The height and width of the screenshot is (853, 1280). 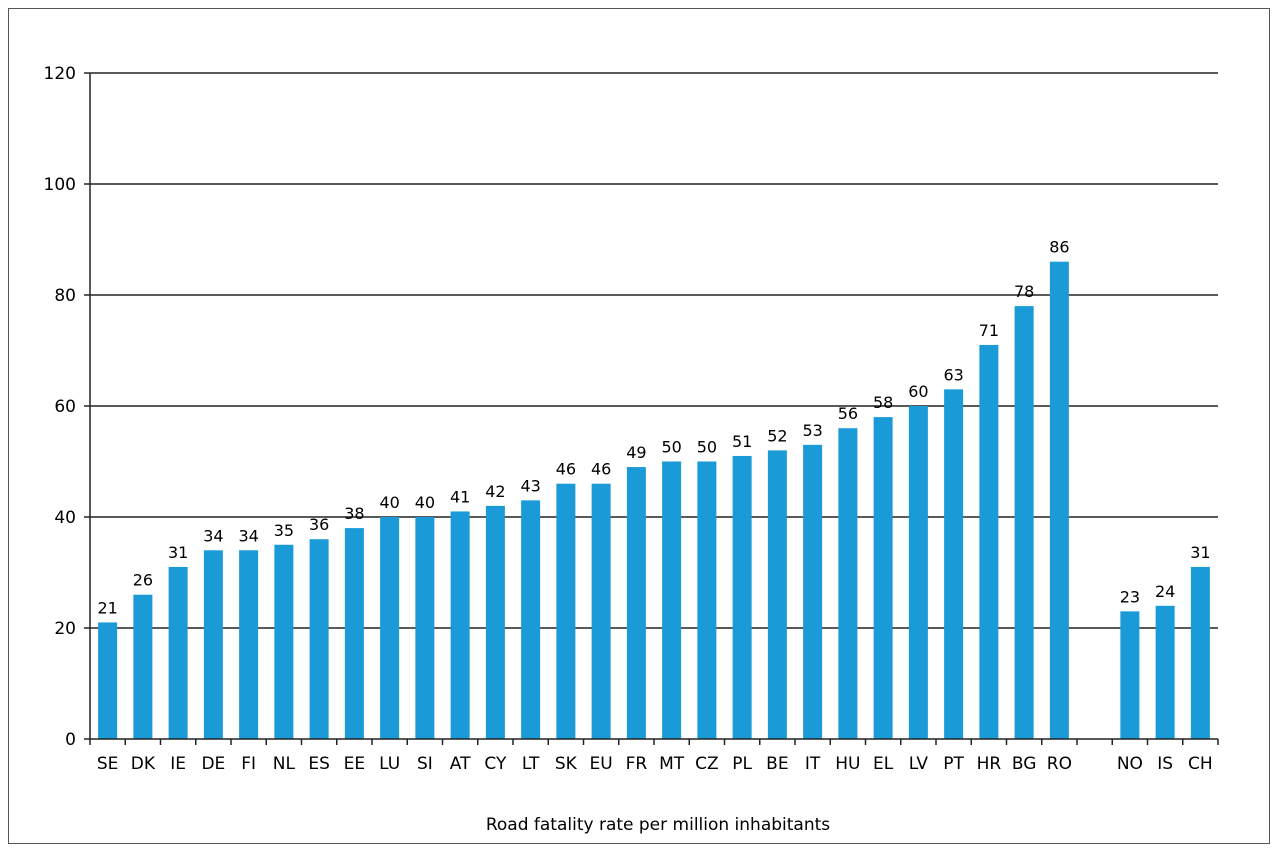 I want to click on data-label-SE: 21, so click(x=107, y=607).